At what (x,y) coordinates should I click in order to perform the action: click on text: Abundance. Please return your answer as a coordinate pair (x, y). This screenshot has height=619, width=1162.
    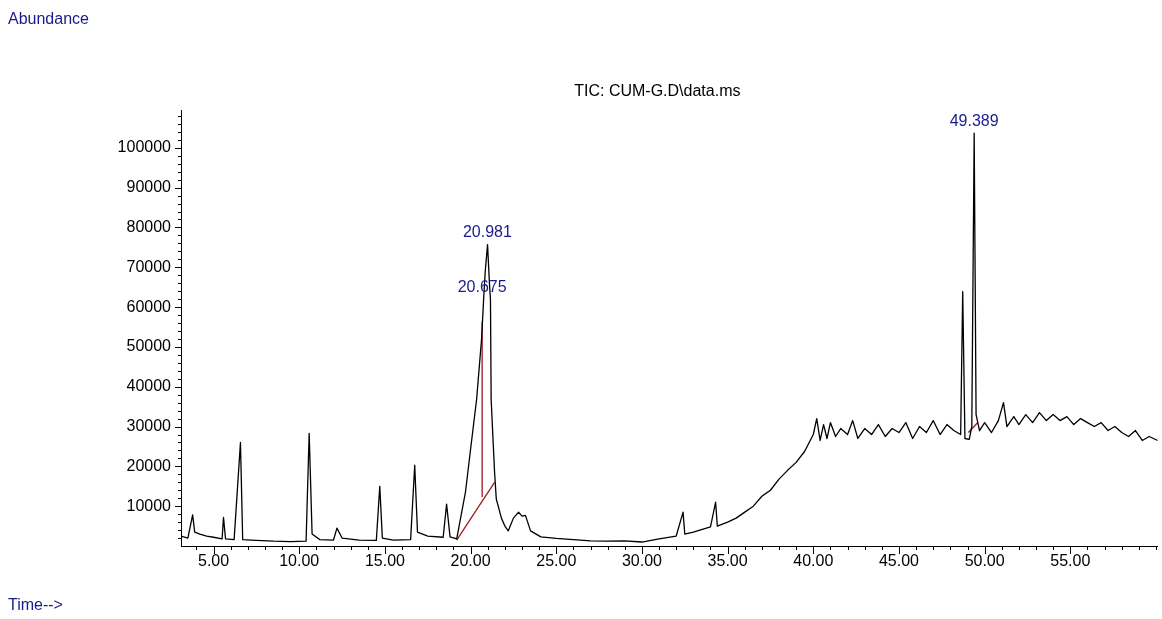
    Looking at the image, I should click on (48, 19).